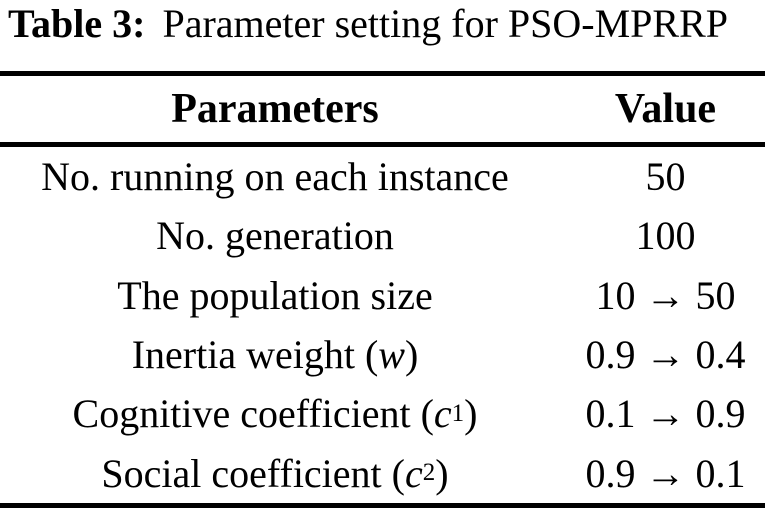 This screenshot has width=765, height=515. Describe the element at coordinates (665, 236) in the screenshot. I see `value-cell: 100` at that location.